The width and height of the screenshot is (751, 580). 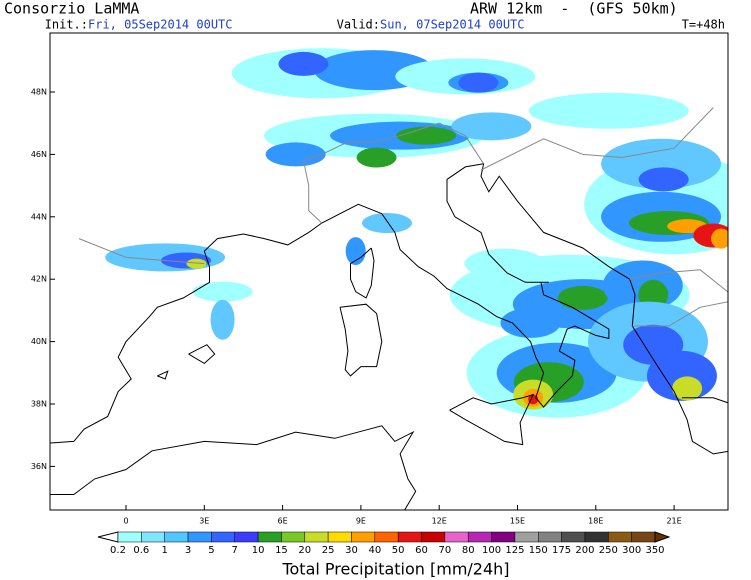 I want to click on lat-label: 48N, so click(x=39, y=92).